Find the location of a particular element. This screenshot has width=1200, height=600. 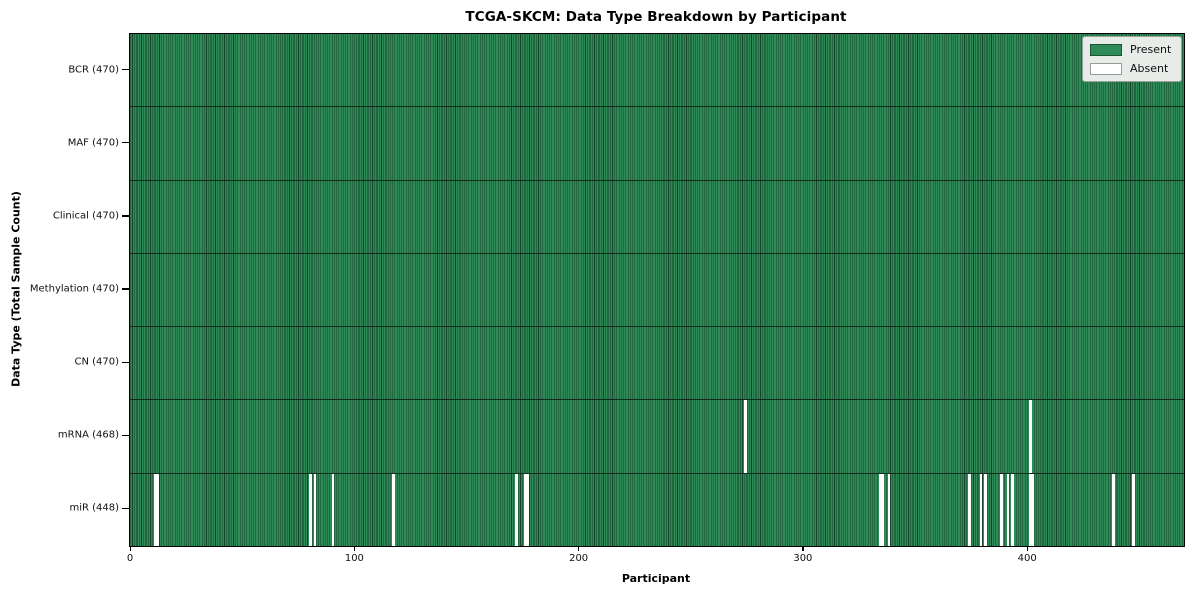

y-tick-label: BCR (470) is located at coordinates (93, 70).